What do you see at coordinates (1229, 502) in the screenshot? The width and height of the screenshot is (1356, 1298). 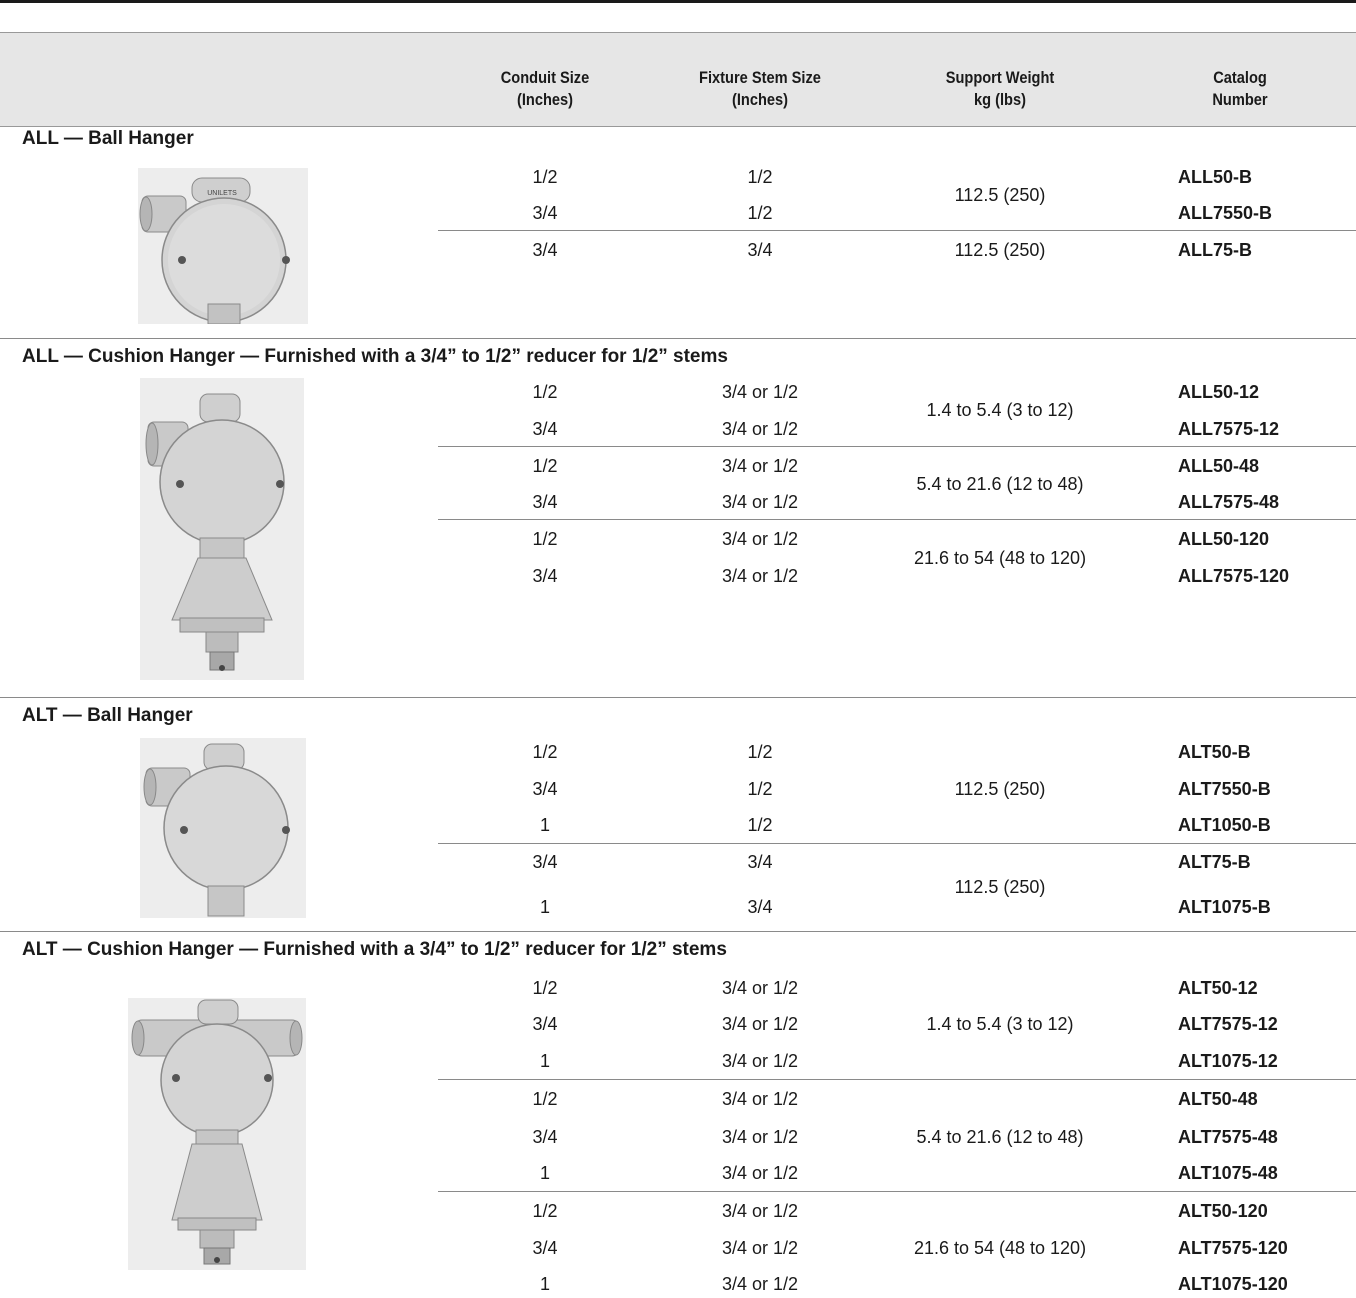 I see `catalog-number: ALL7575-48` at bounding box center [1229, 502].